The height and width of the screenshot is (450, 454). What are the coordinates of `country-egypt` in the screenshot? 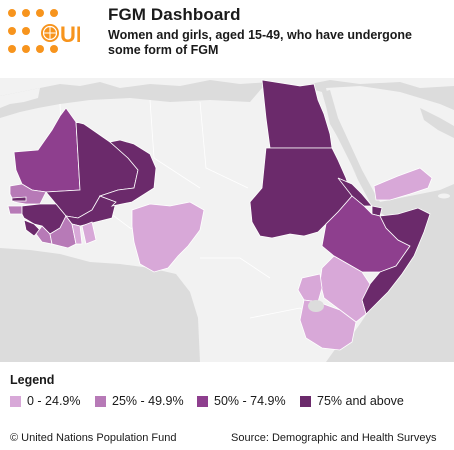 It's located at (297, 114).